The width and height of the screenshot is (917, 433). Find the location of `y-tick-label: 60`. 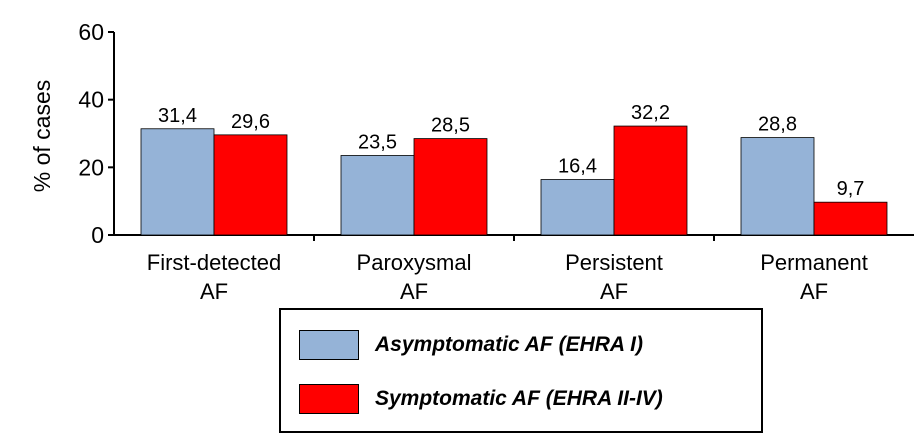

y-tick-label: 60 is located at coordinates (91, 32).